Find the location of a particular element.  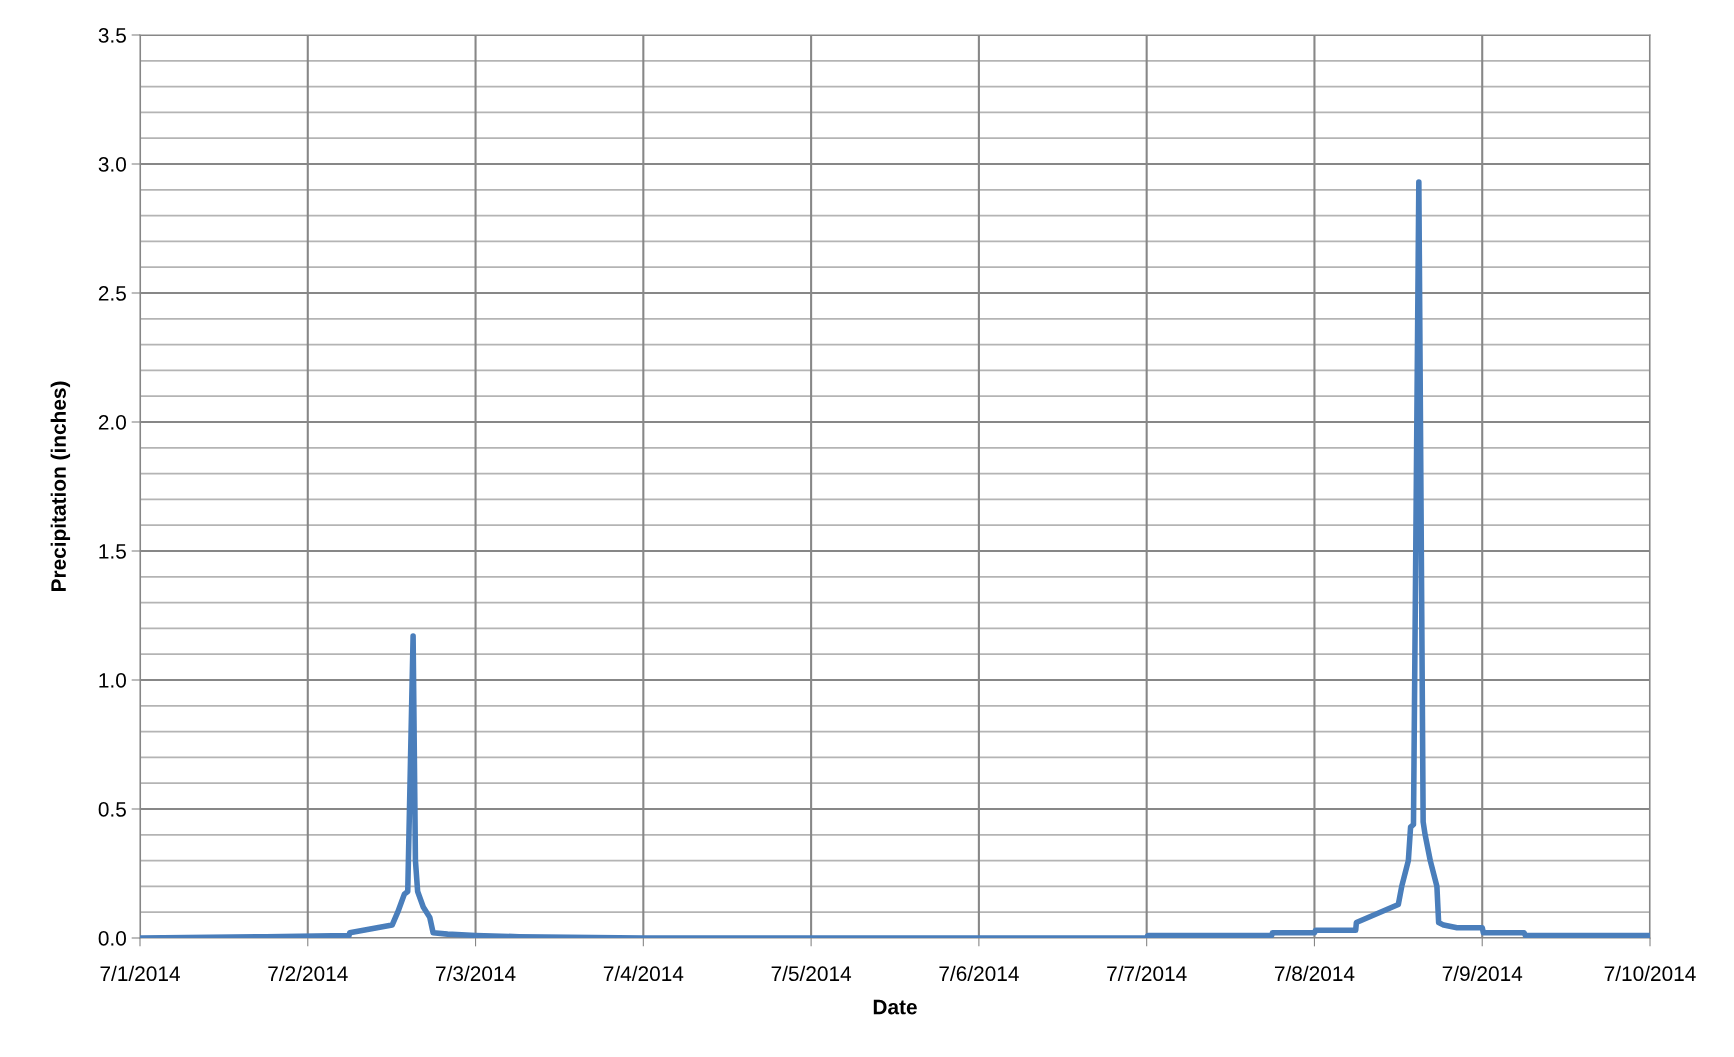

y-tick-label: 3.0 is located at coordinates (112, 164).